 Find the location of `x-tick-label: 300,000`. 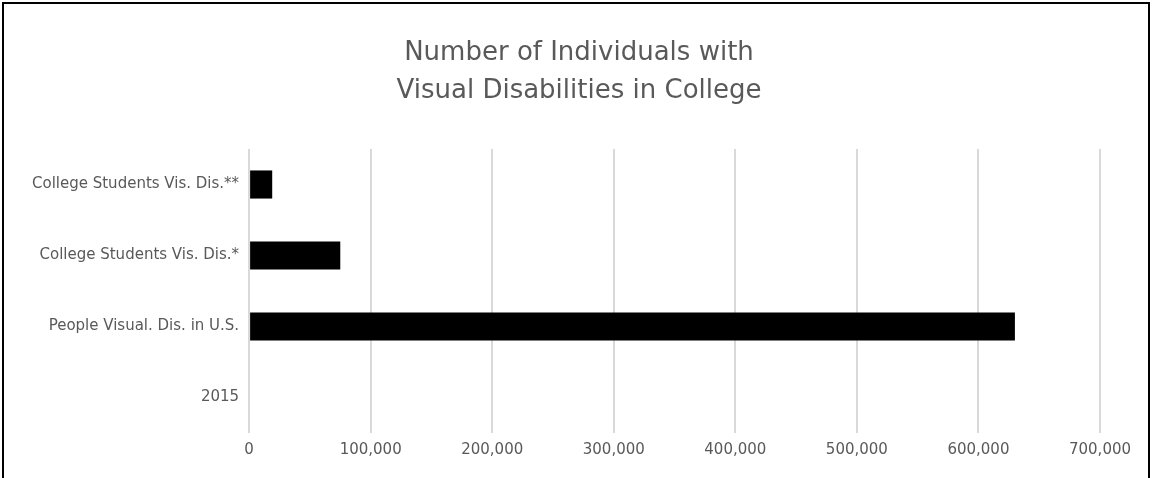

x-tick-label: 300,000 is located at coordinates (613, 448).